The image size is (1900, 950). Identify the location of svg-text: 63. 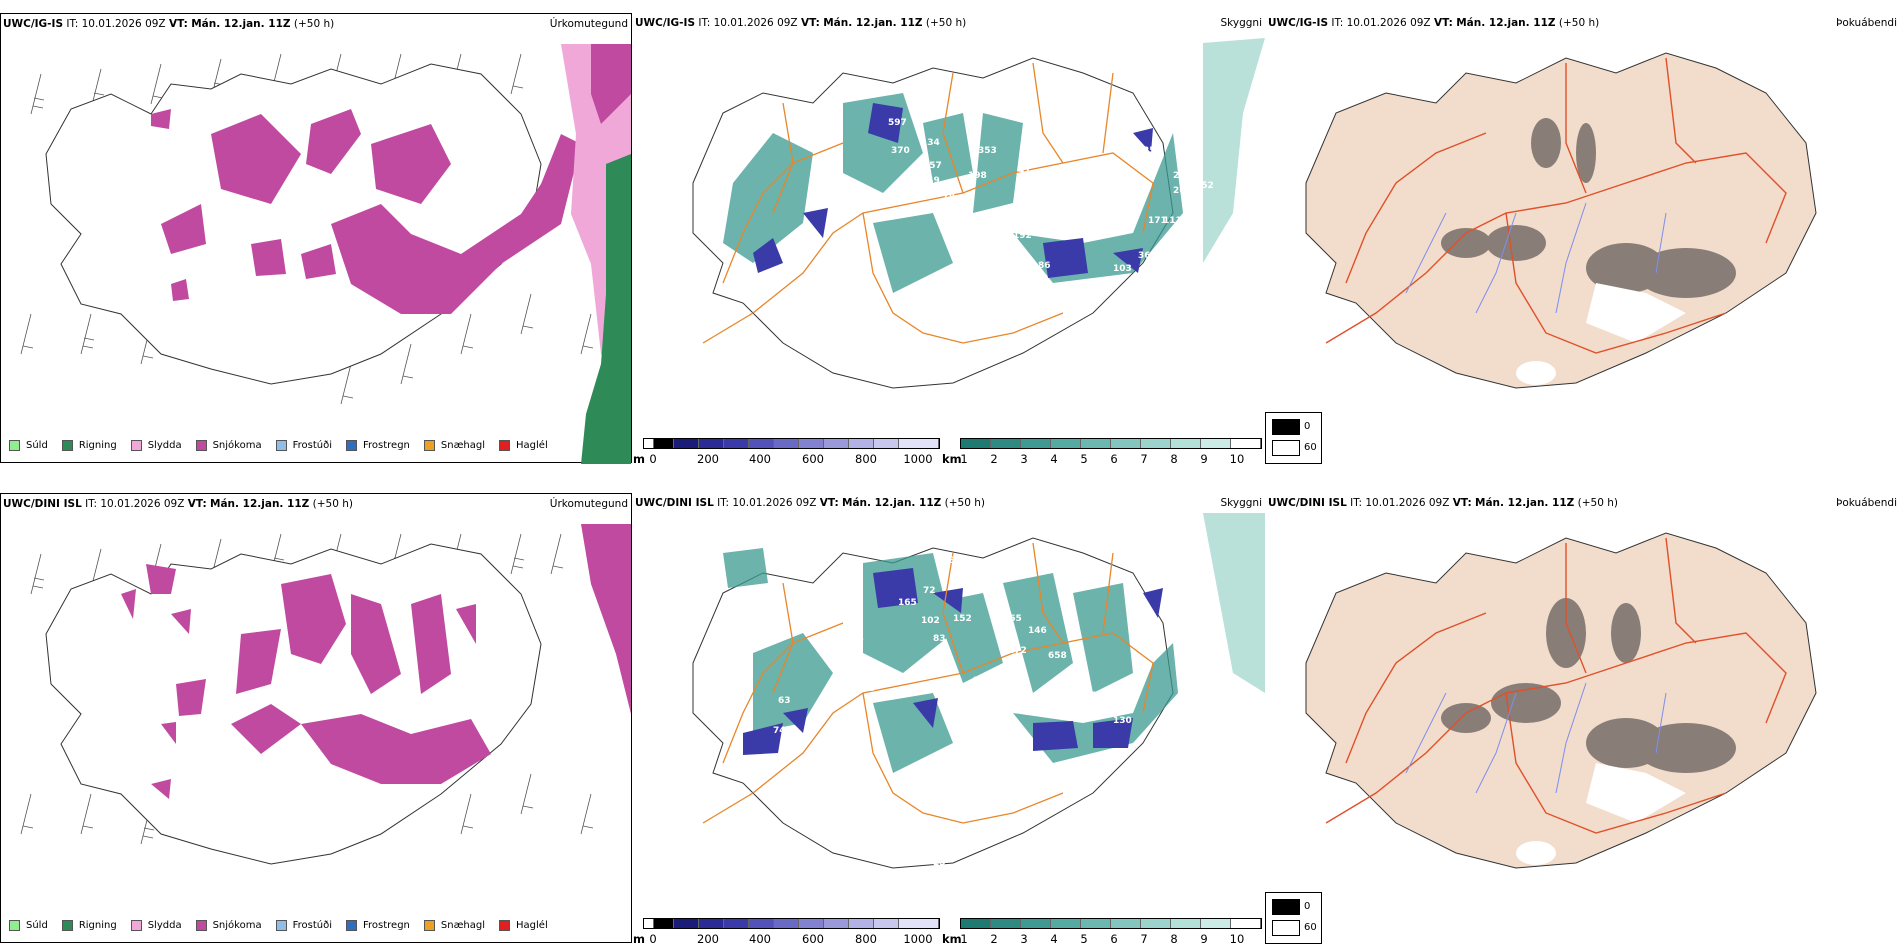
(784, 701).